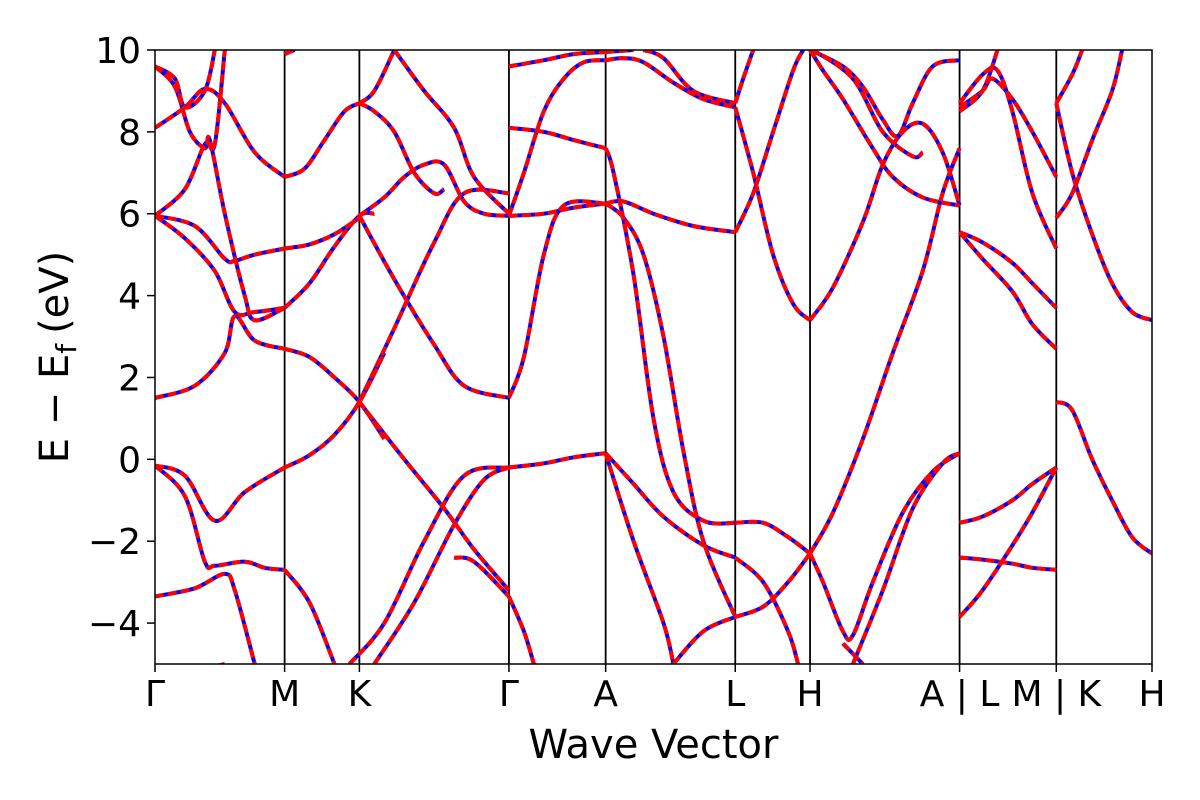  I want to click on x-tick-label: A, so click(605, 694).